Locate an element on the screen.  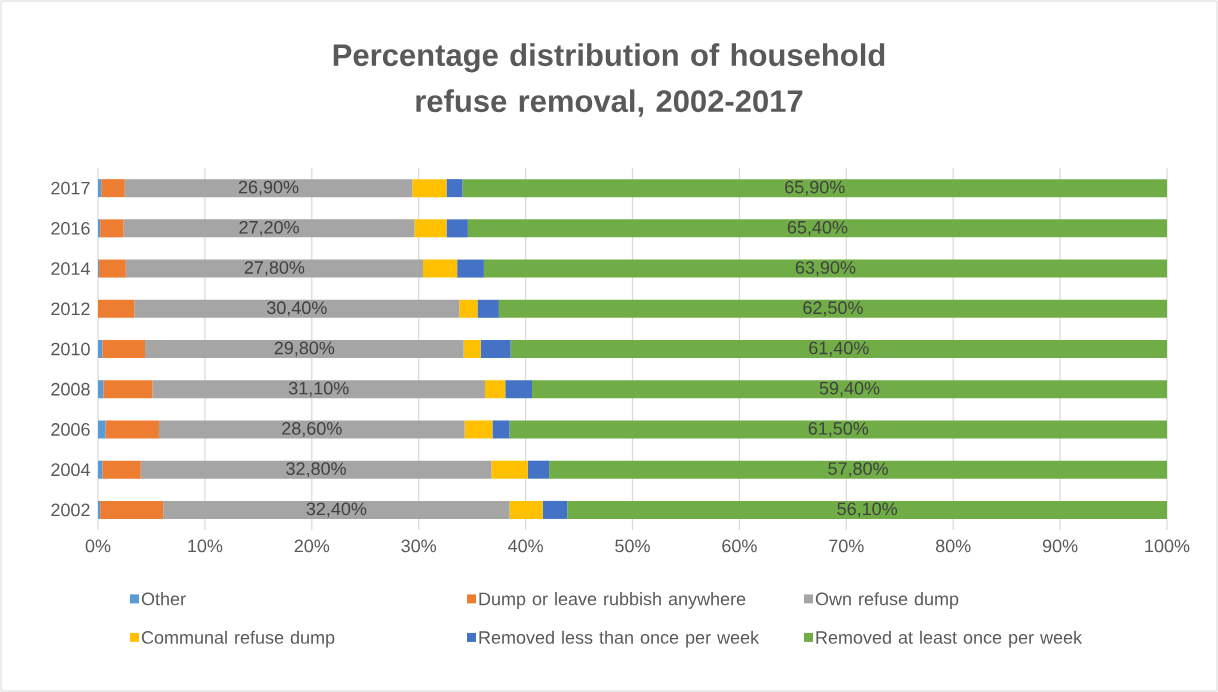
data-label: 65,90% is located at coordinates (815, 188).